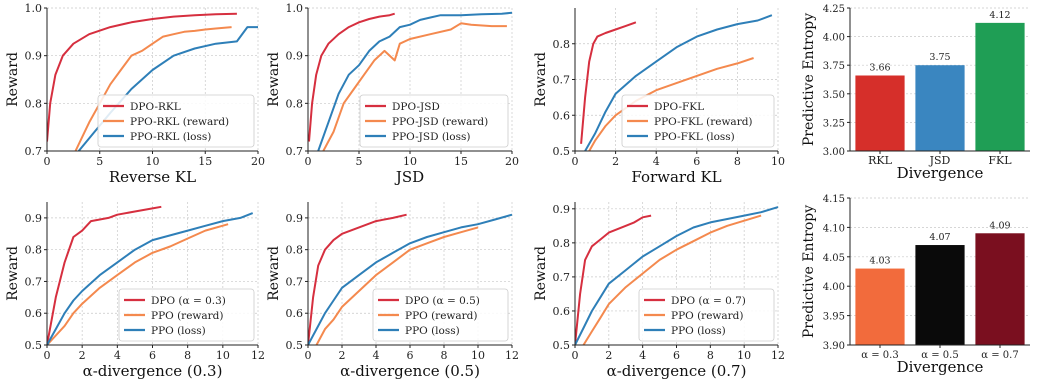 The width and height of the screenshot is (1053, 383). I want to click on legend-label: DPO (α = 0.5), so click(442, 301).